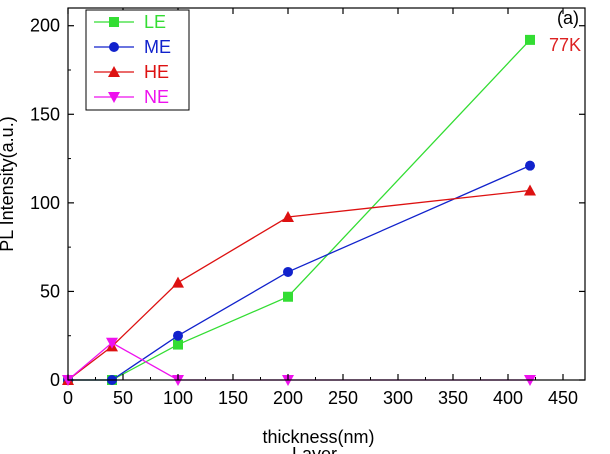 The width and height of the screenshot is (610, 454). What do you see at coordinates (157, 47) in the screenshot?
I see `legend-label: ME` at bounding box center [157, 47].